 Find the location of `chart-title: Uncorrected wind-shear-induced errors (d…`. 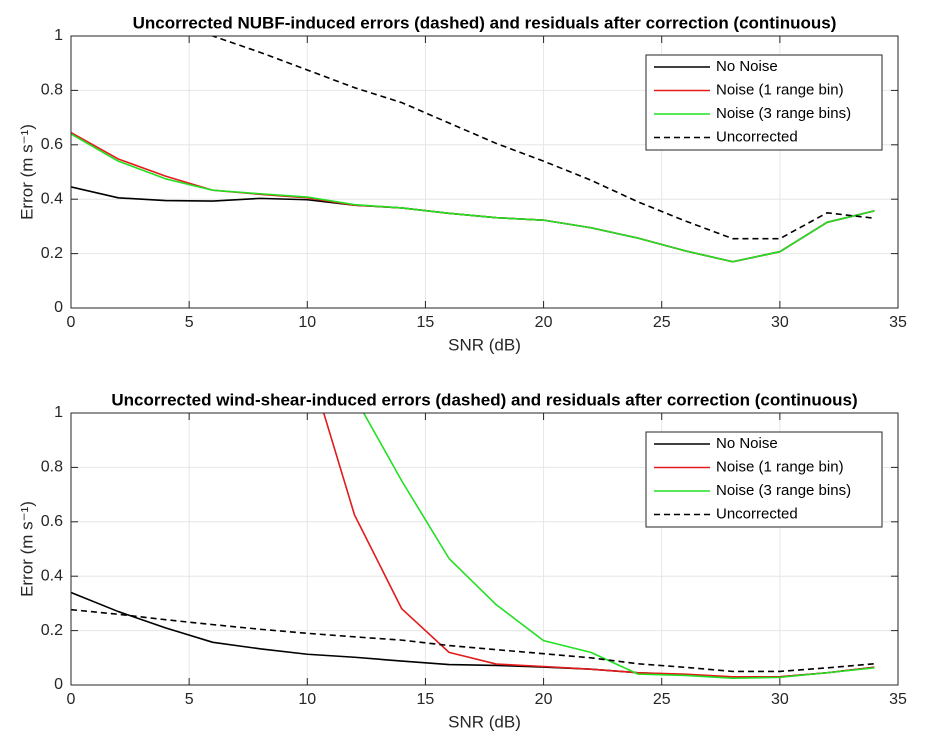

chart-title: Uncorrected wind-shear-induced errors (d… is located at coordinates (484, 399).